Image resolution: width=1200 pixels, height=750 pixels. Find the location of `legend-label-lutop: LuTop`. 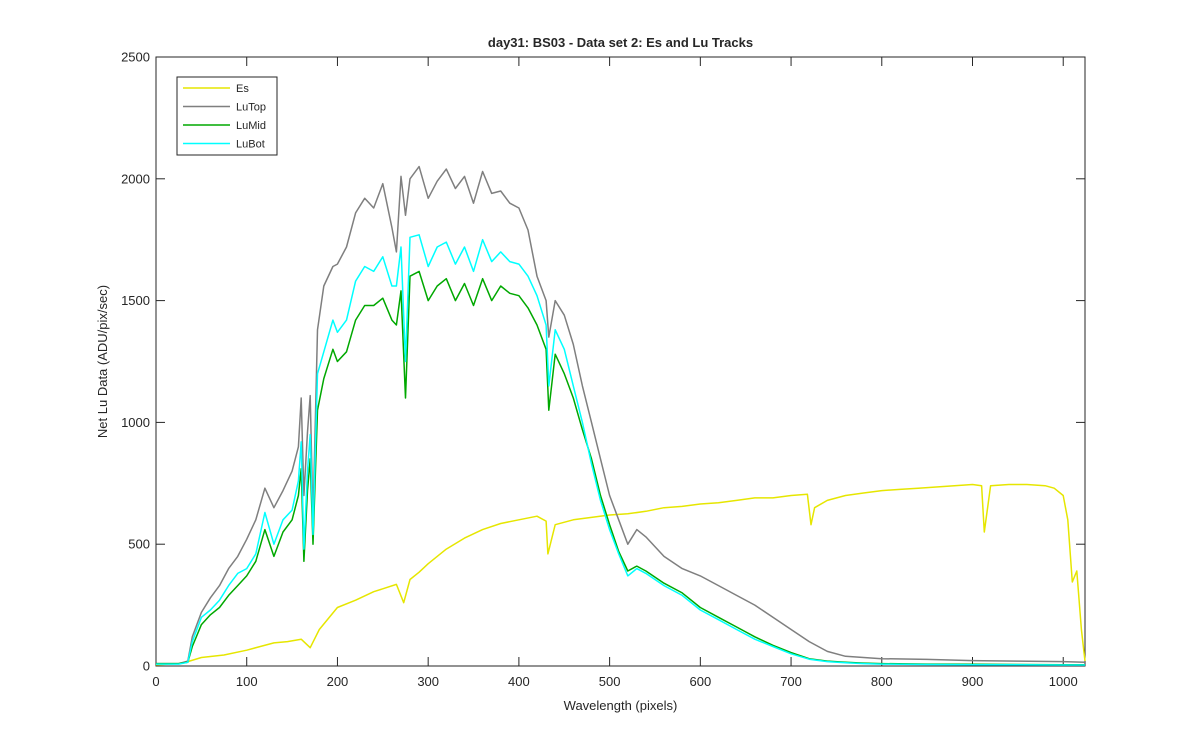

legend-label-lutop: LuTop is located at coordinates (251, 108).